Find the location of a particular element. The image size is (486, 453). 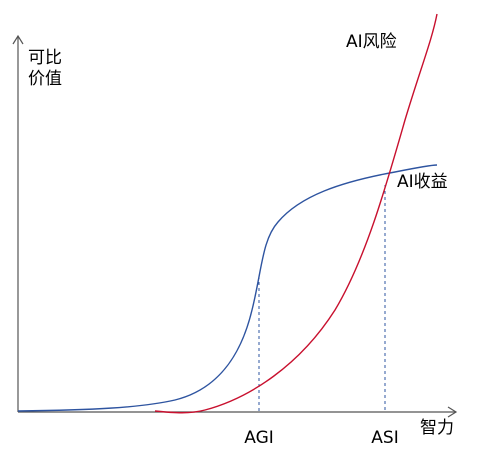

x-axis-arrow is located at coordinates (452, 412).